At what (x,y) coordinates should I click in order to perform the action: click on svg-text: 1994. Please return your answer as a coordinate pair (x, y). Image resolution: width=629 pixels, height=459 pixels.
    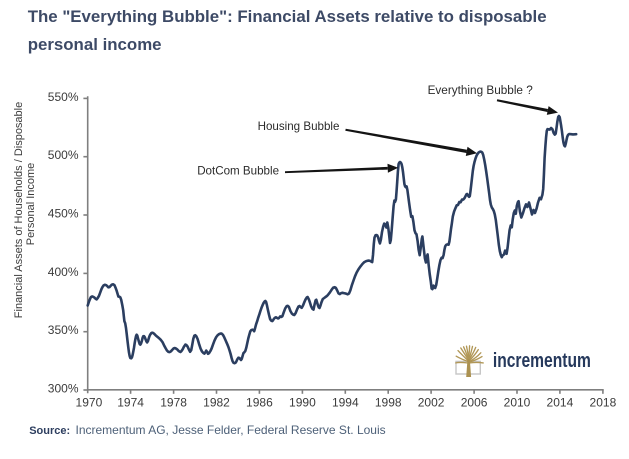
    Looking at the image, I should click on (345, 402).